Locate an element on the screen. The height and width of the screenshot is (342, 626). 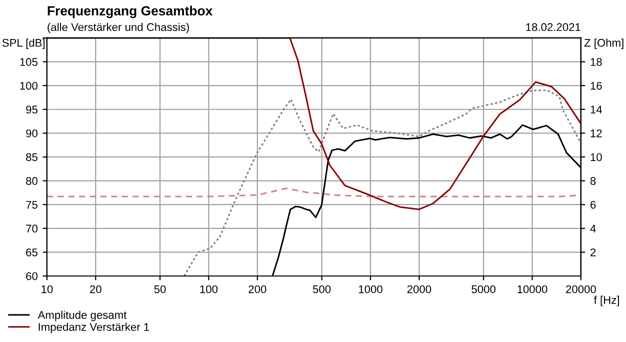
y-tick-label: 85 is located at coordinates (32, 157).